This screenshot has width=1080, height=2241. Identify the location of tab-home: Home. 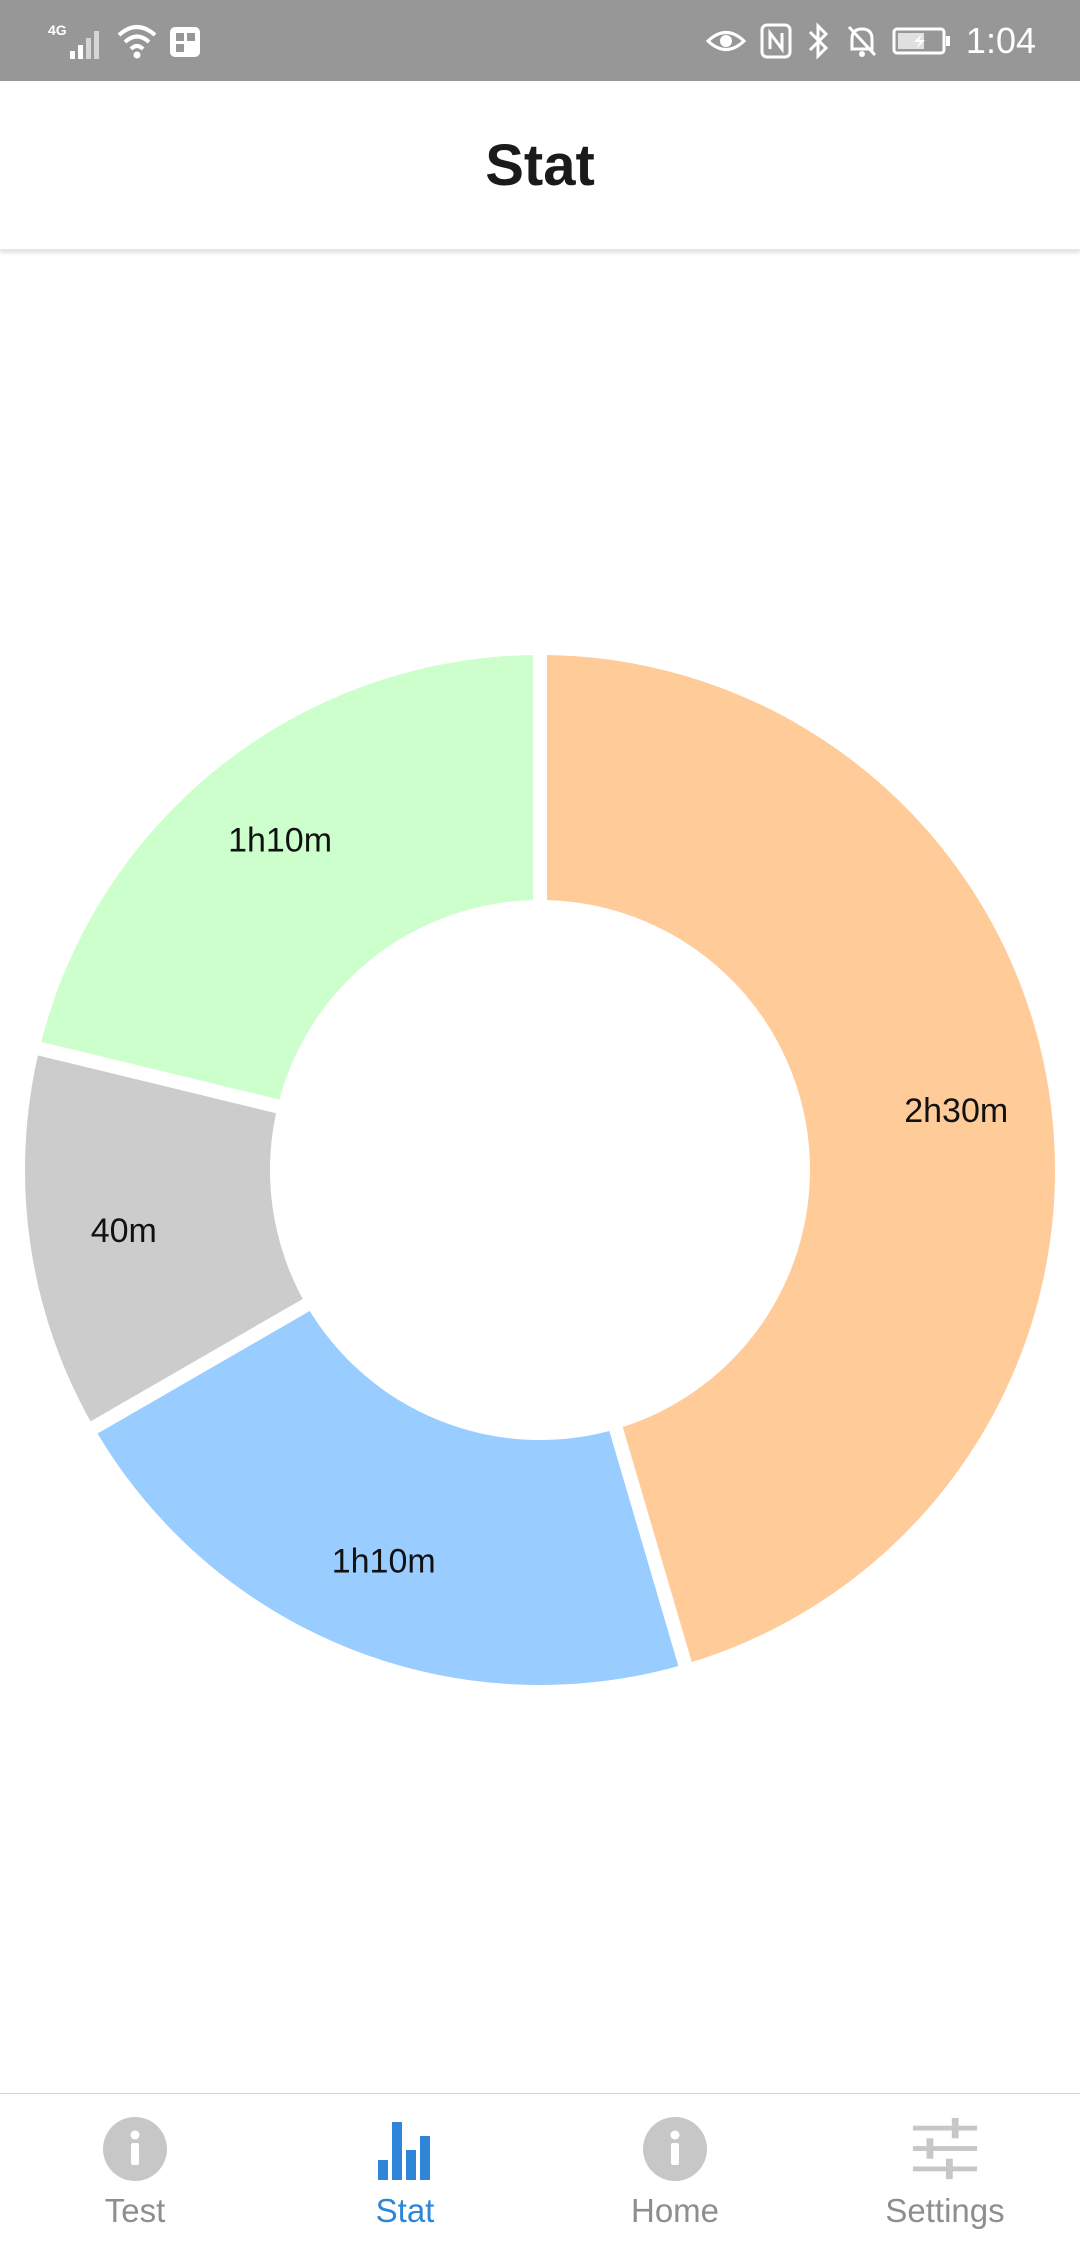
(675, 2167).